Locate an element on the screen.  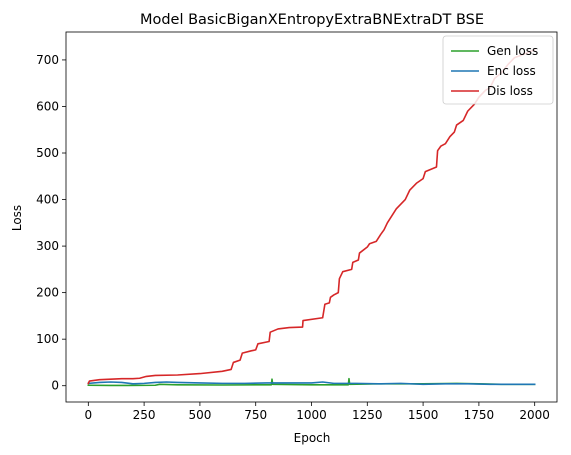
legend: Gen loss Enc loss Dis loss is located at coordinates (498, 70).